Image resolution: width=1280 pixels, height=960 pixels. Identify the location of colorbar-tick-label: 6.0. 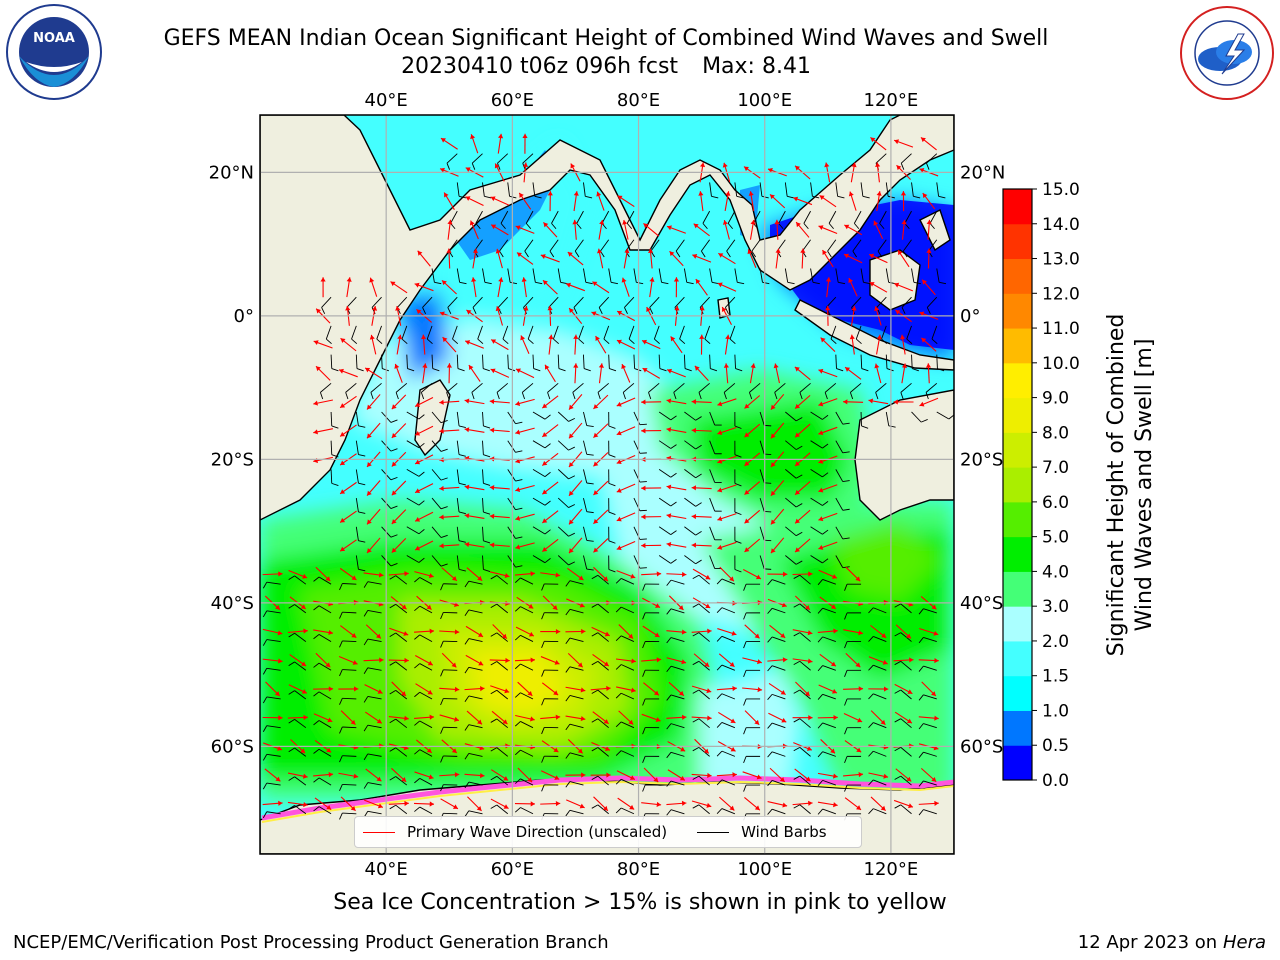
(1055, 503).